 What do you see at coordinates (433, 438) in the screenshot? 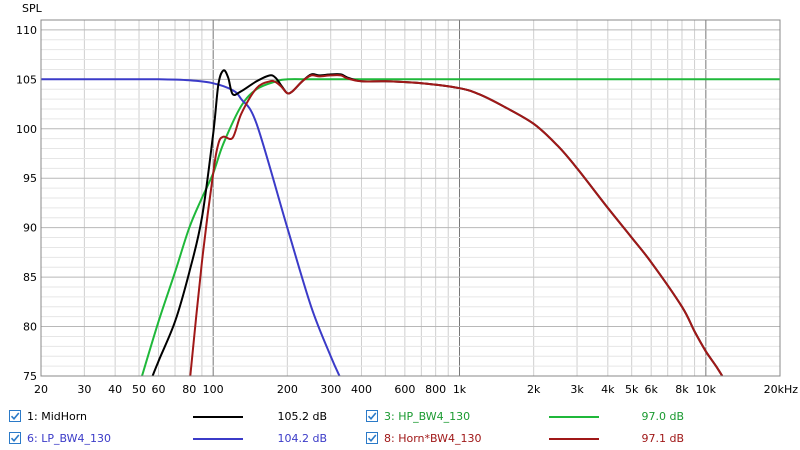
I see `legend-label-horn-bw4-130: 8: Horn*BW4_130` at bounding box center [433, 438].